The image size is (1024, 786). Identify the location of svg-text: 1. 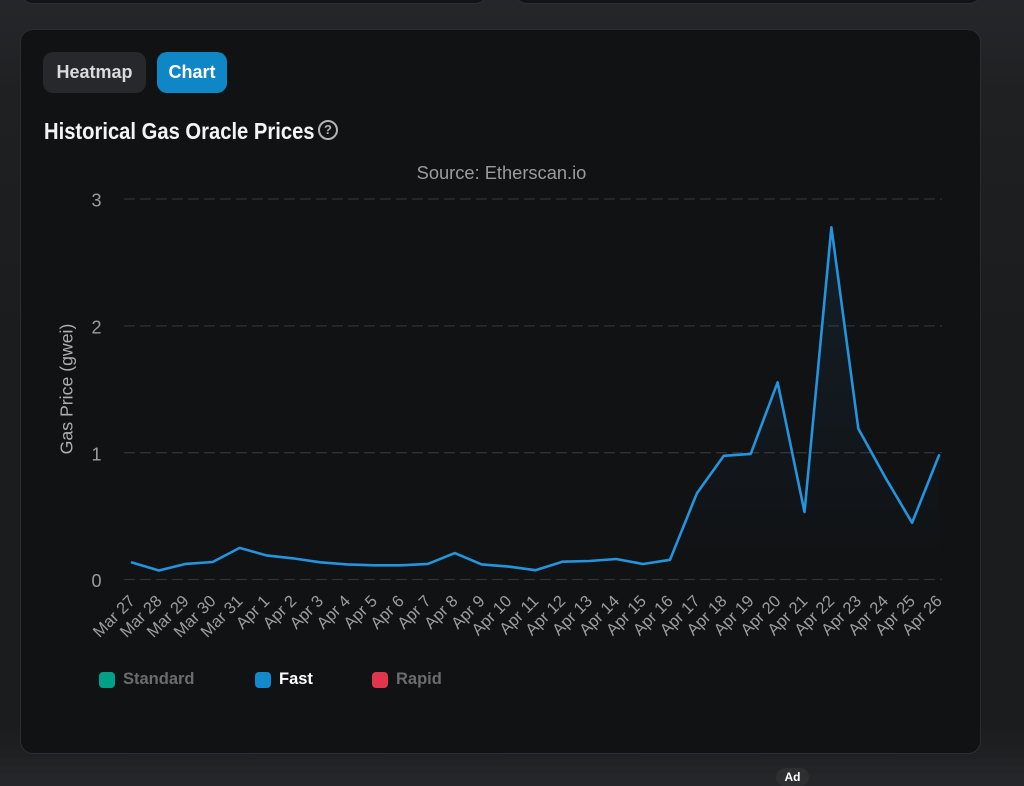
(96, 454).